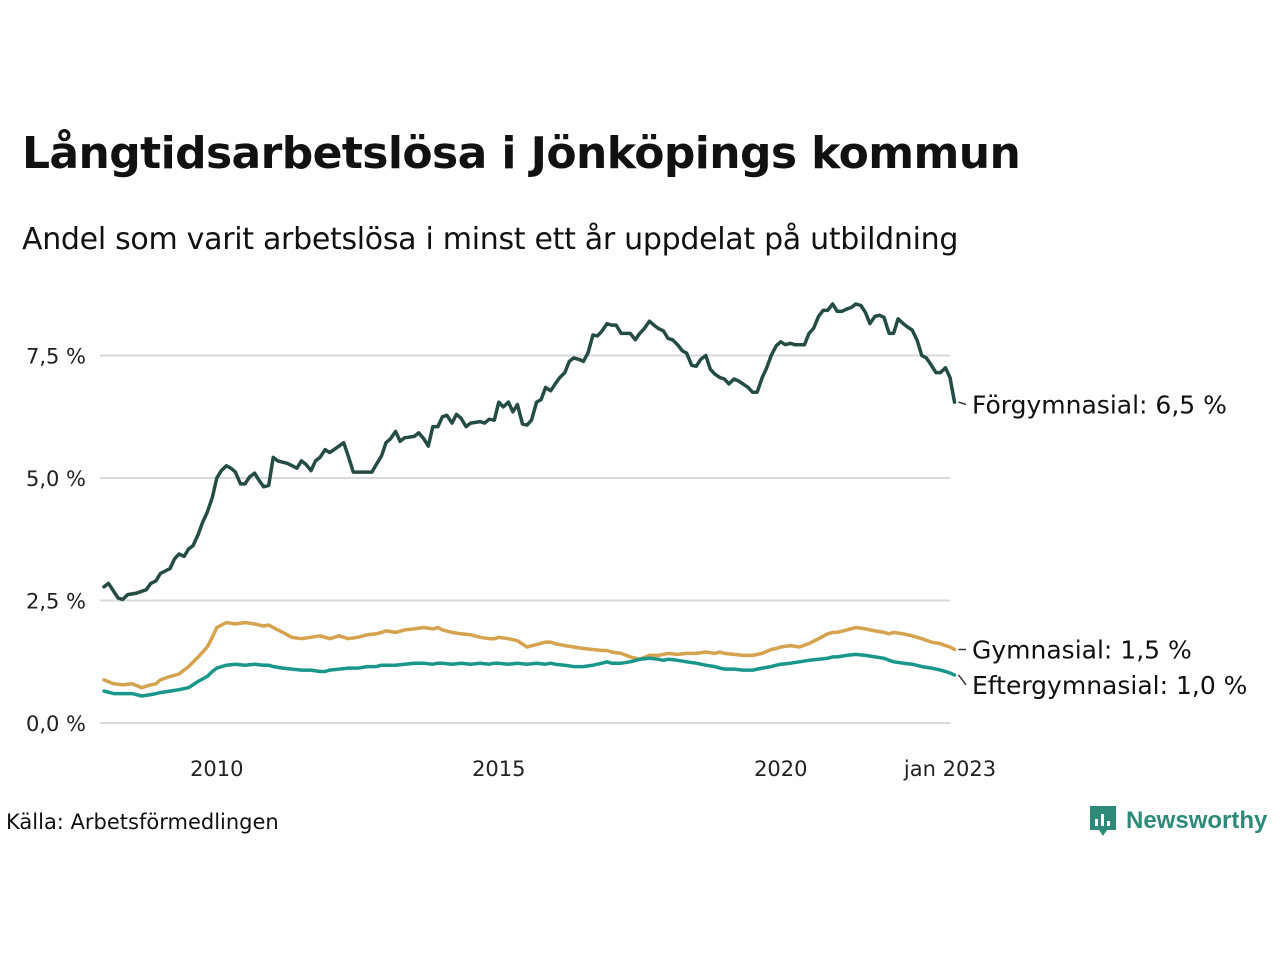  I want to click on series-label: Förgymnasial: 6,5 %, so click(1099, 405).